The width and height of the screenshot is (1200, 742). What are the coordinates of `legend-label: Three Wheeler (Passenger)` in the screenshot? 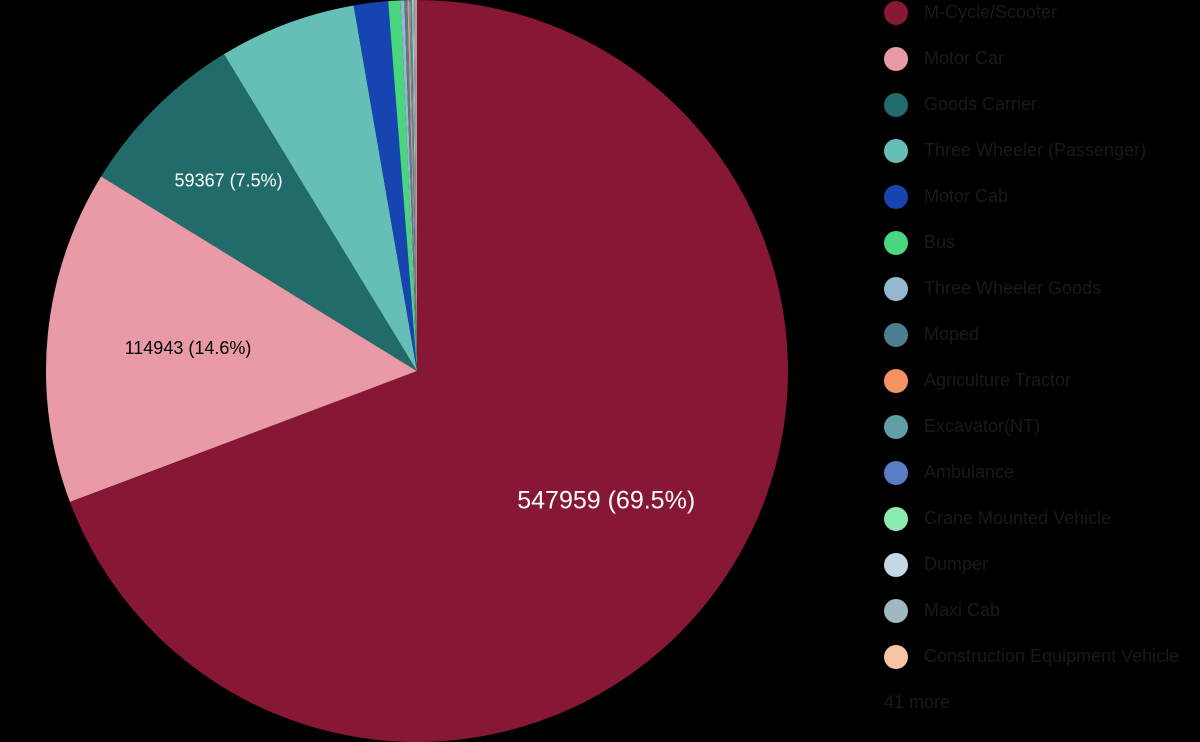 It's located at (1035, 150).